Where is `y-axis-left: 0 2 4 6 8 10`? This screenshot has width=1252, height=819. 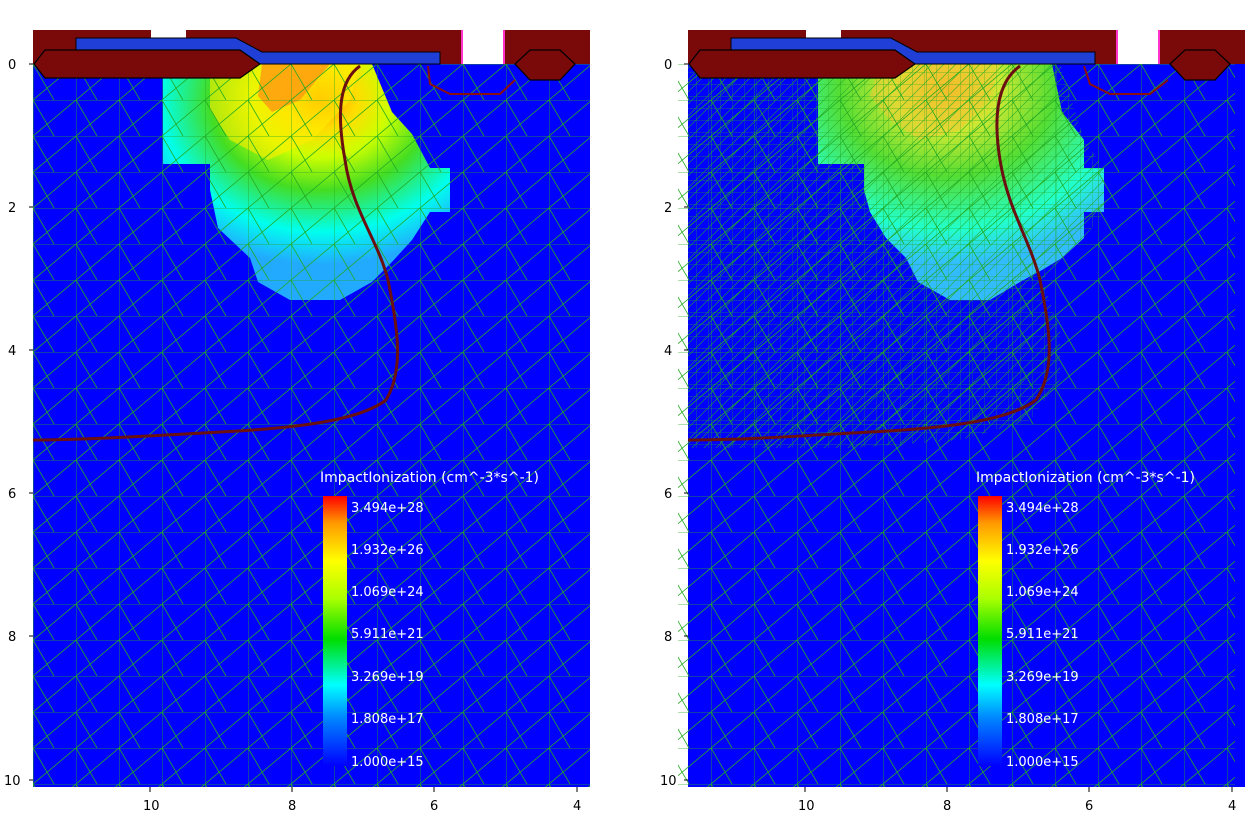 y-axis-left: 0 2 4 6 8 10 is located at coordinates (18, 423).